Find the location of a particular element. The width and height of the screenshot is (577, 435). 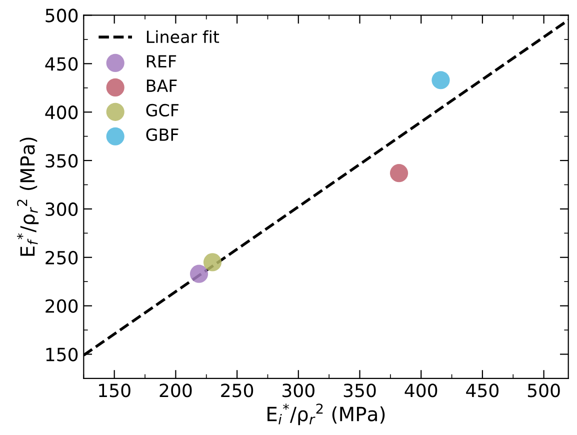

x-axis-title: E$_{i}$$^{*}$/ρ$_{r}$$^{2}$ (MPa) is located at coordinates (326, 415).